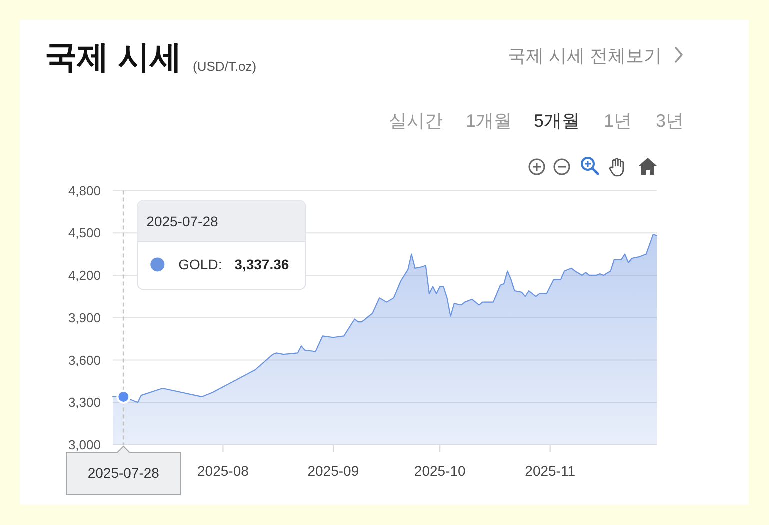 The image size is (769, 525). I want to click on chart-subtitle: (USD/T.oz), so click(225, 66).